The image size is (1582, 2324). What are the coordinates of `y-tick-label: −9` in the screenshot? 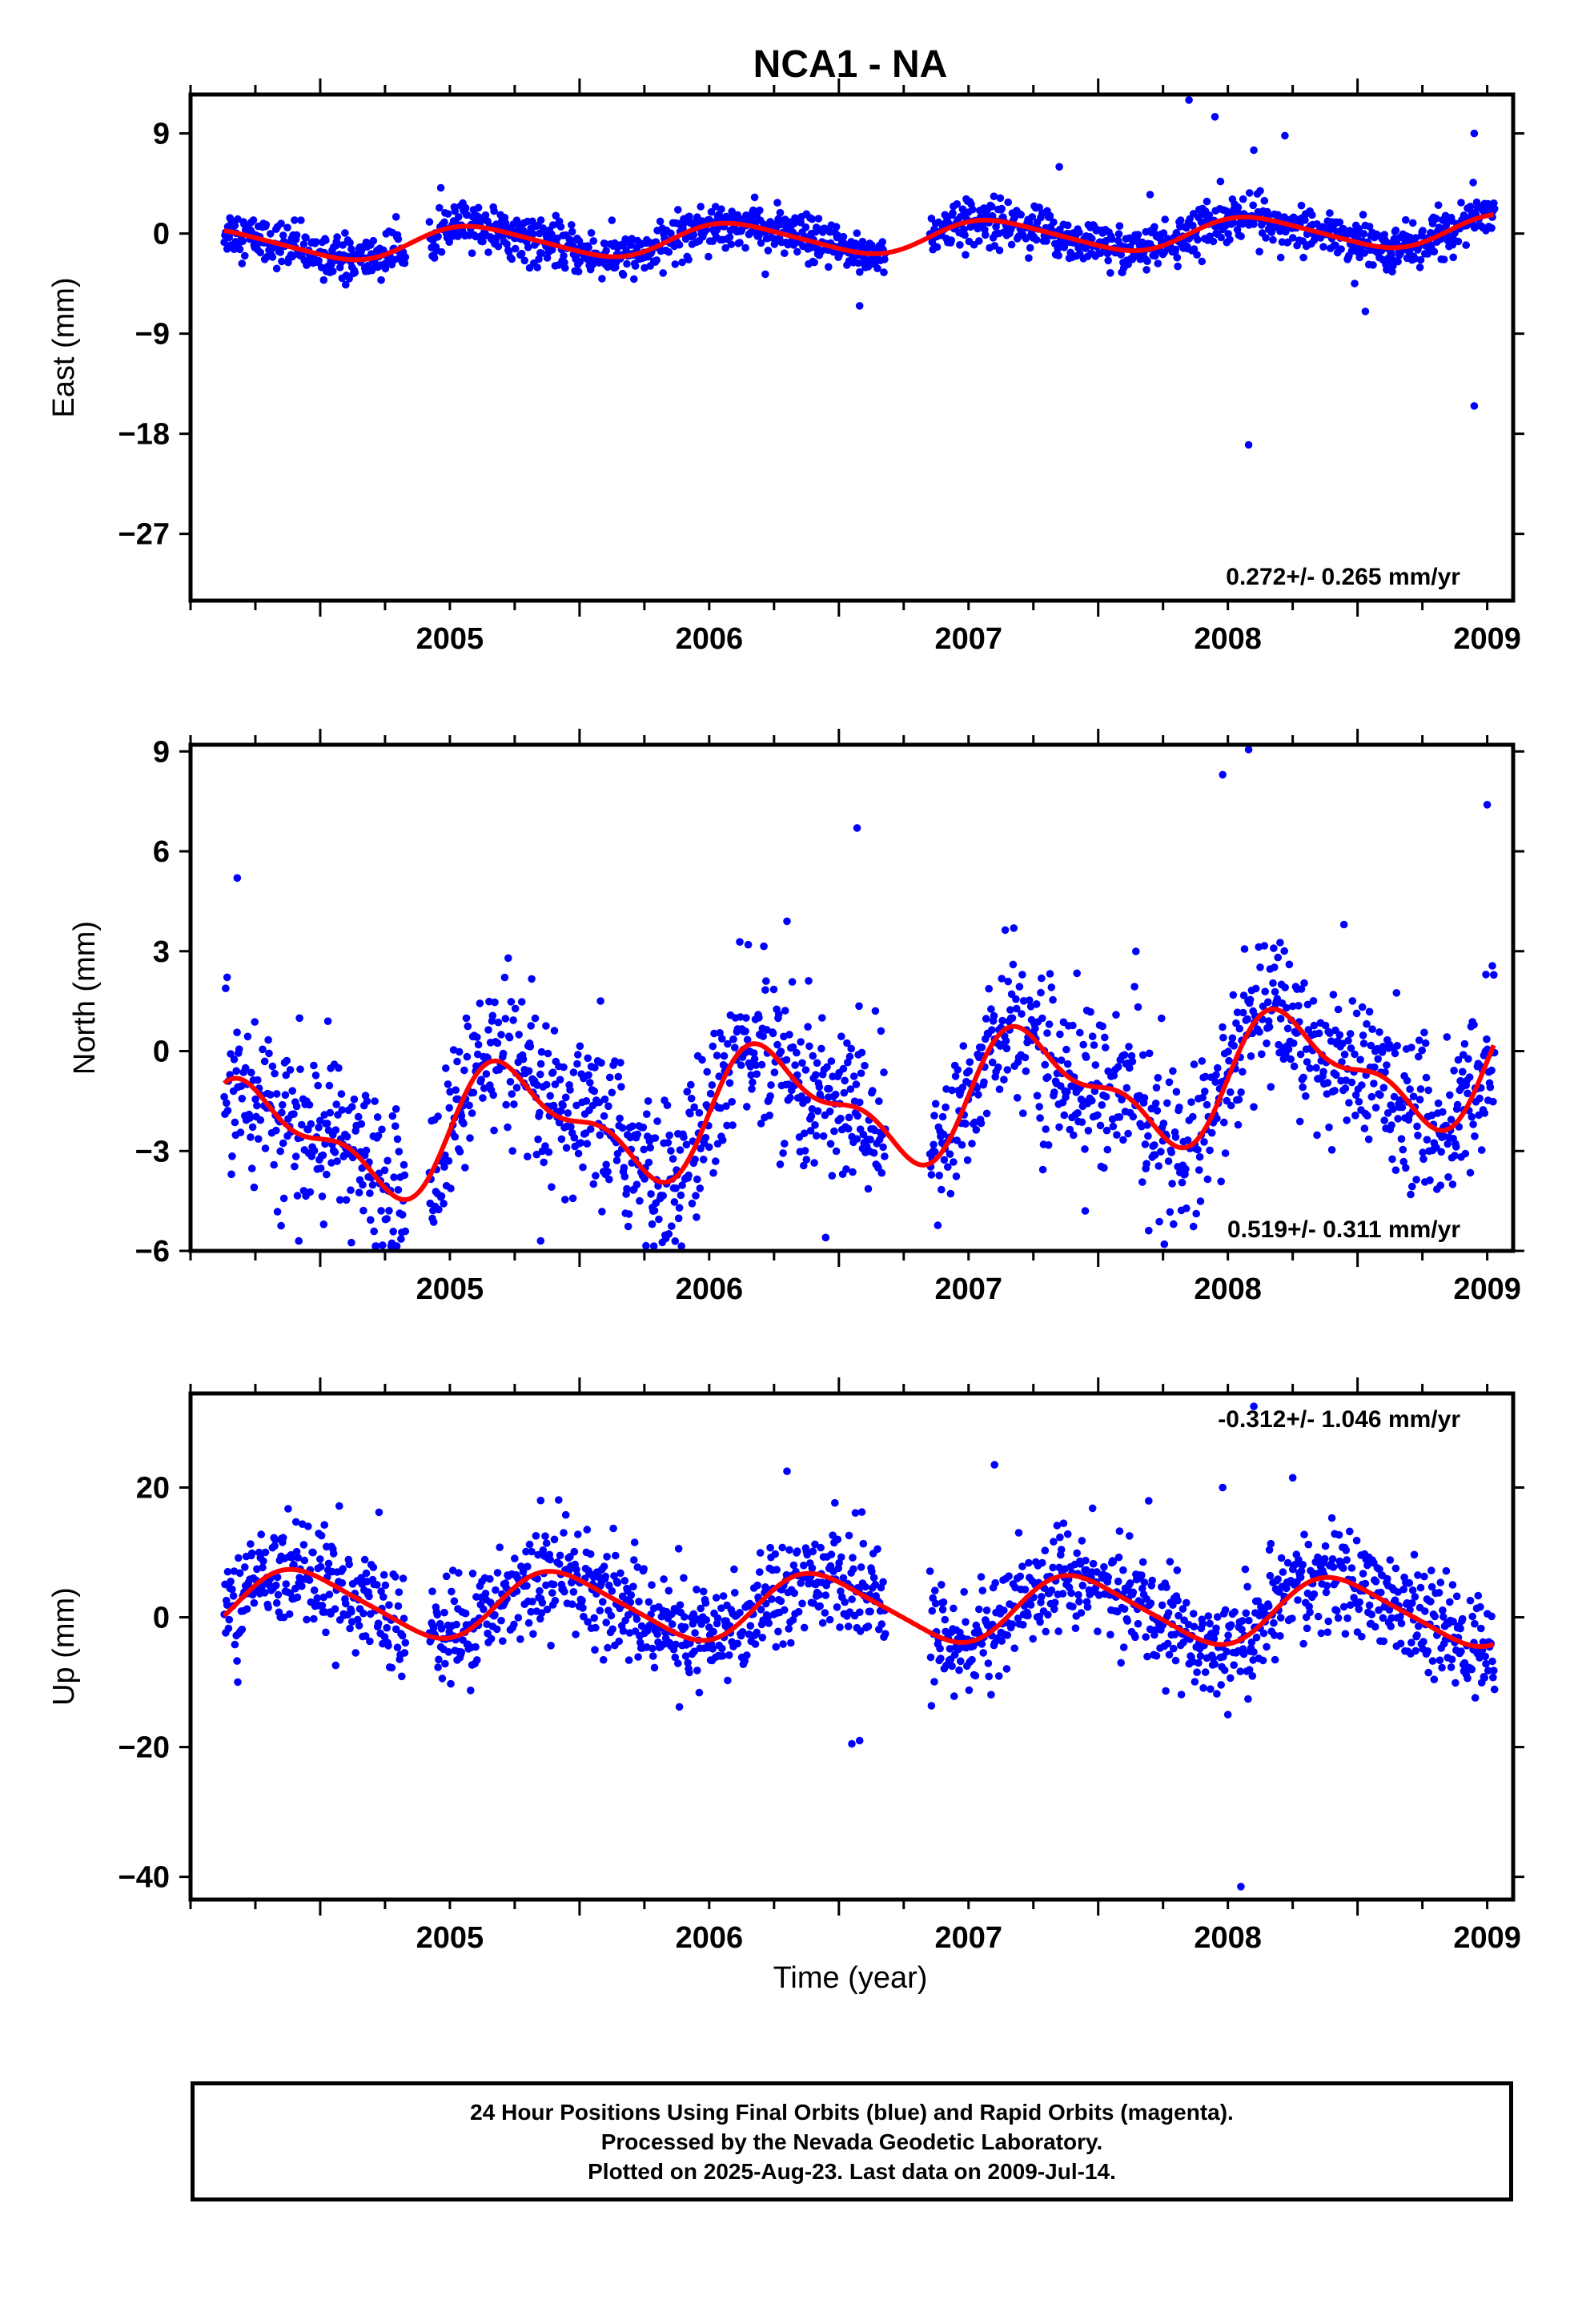 It's located at (152, 335).